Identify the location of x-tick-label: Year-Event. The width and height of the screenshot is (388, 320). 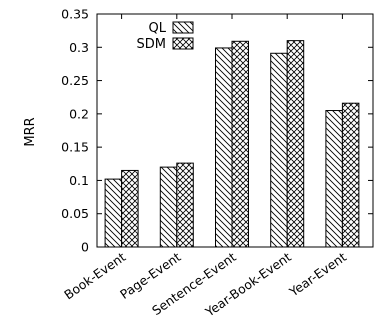
(318, 274).